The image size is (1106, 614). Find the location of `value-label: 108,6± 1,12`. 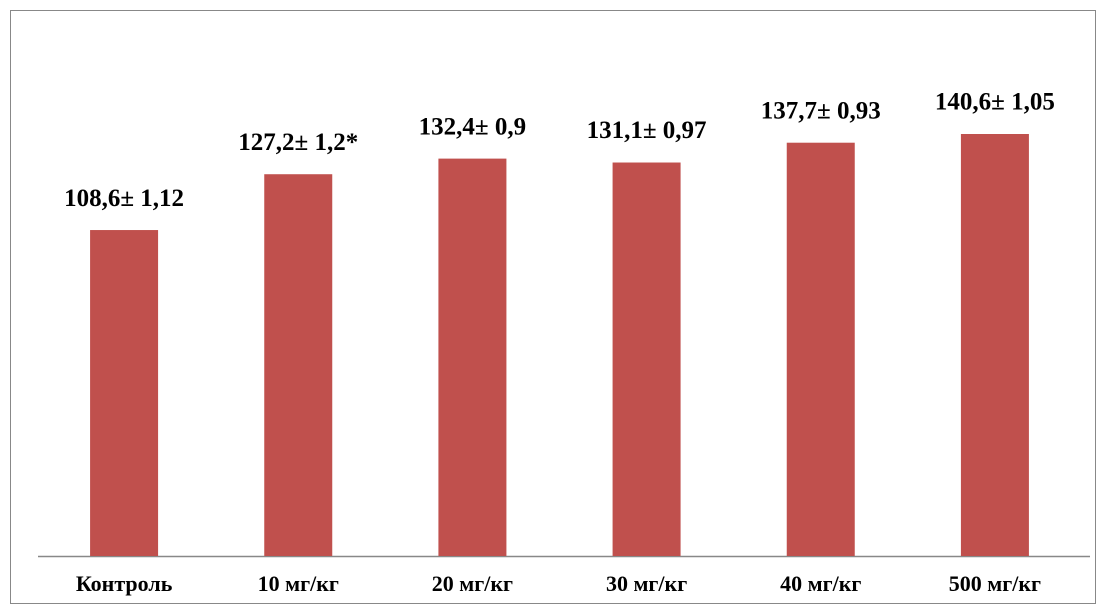

value-label: 108,6± 1,12 is located at coordinates (124, 198).